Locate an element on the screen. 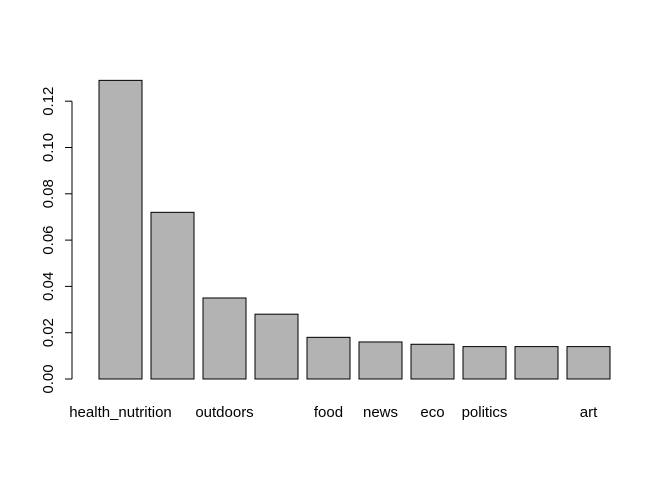 The height and width of the screenshot is (480, 672). x-tick-label: politics is located at coordinates (485, 412).